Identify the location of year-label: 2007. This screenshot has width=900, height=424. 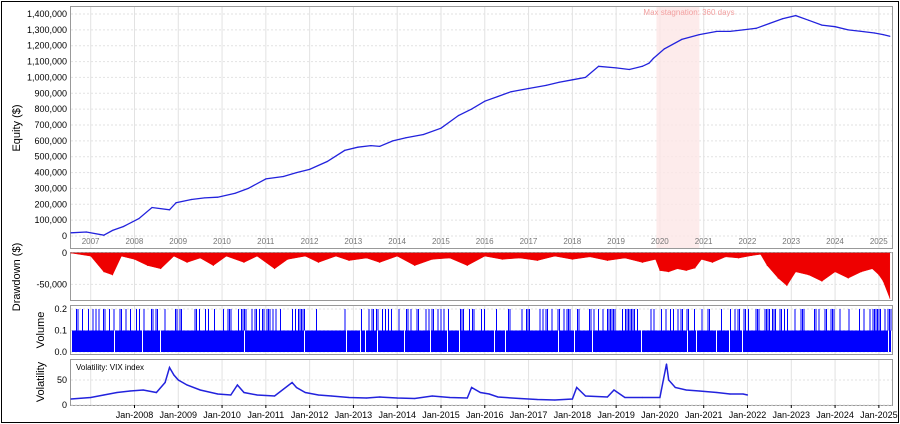
(91, 241).